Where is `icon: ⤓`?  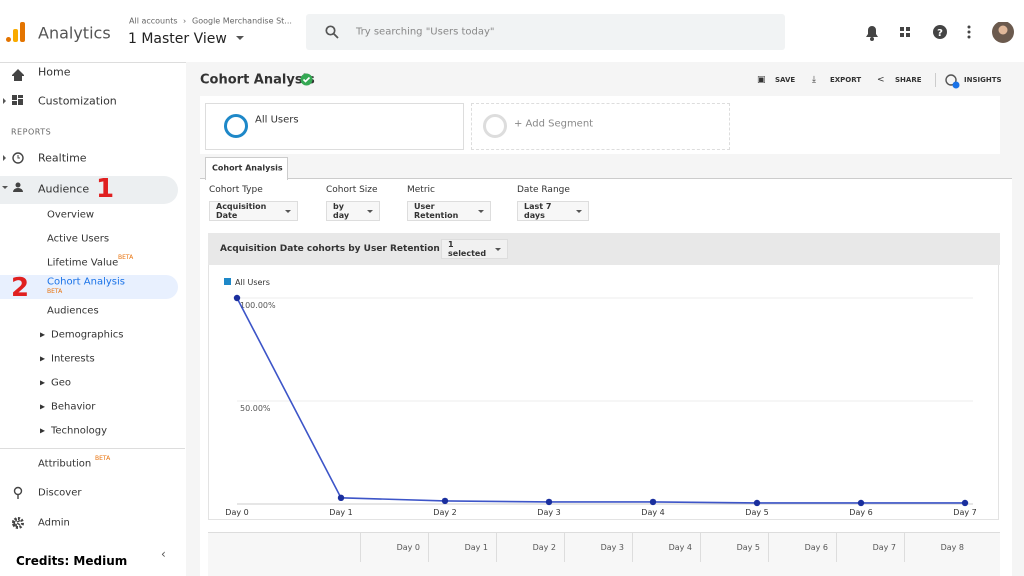 icon: ⤓ is located at coordinates (814, 80).